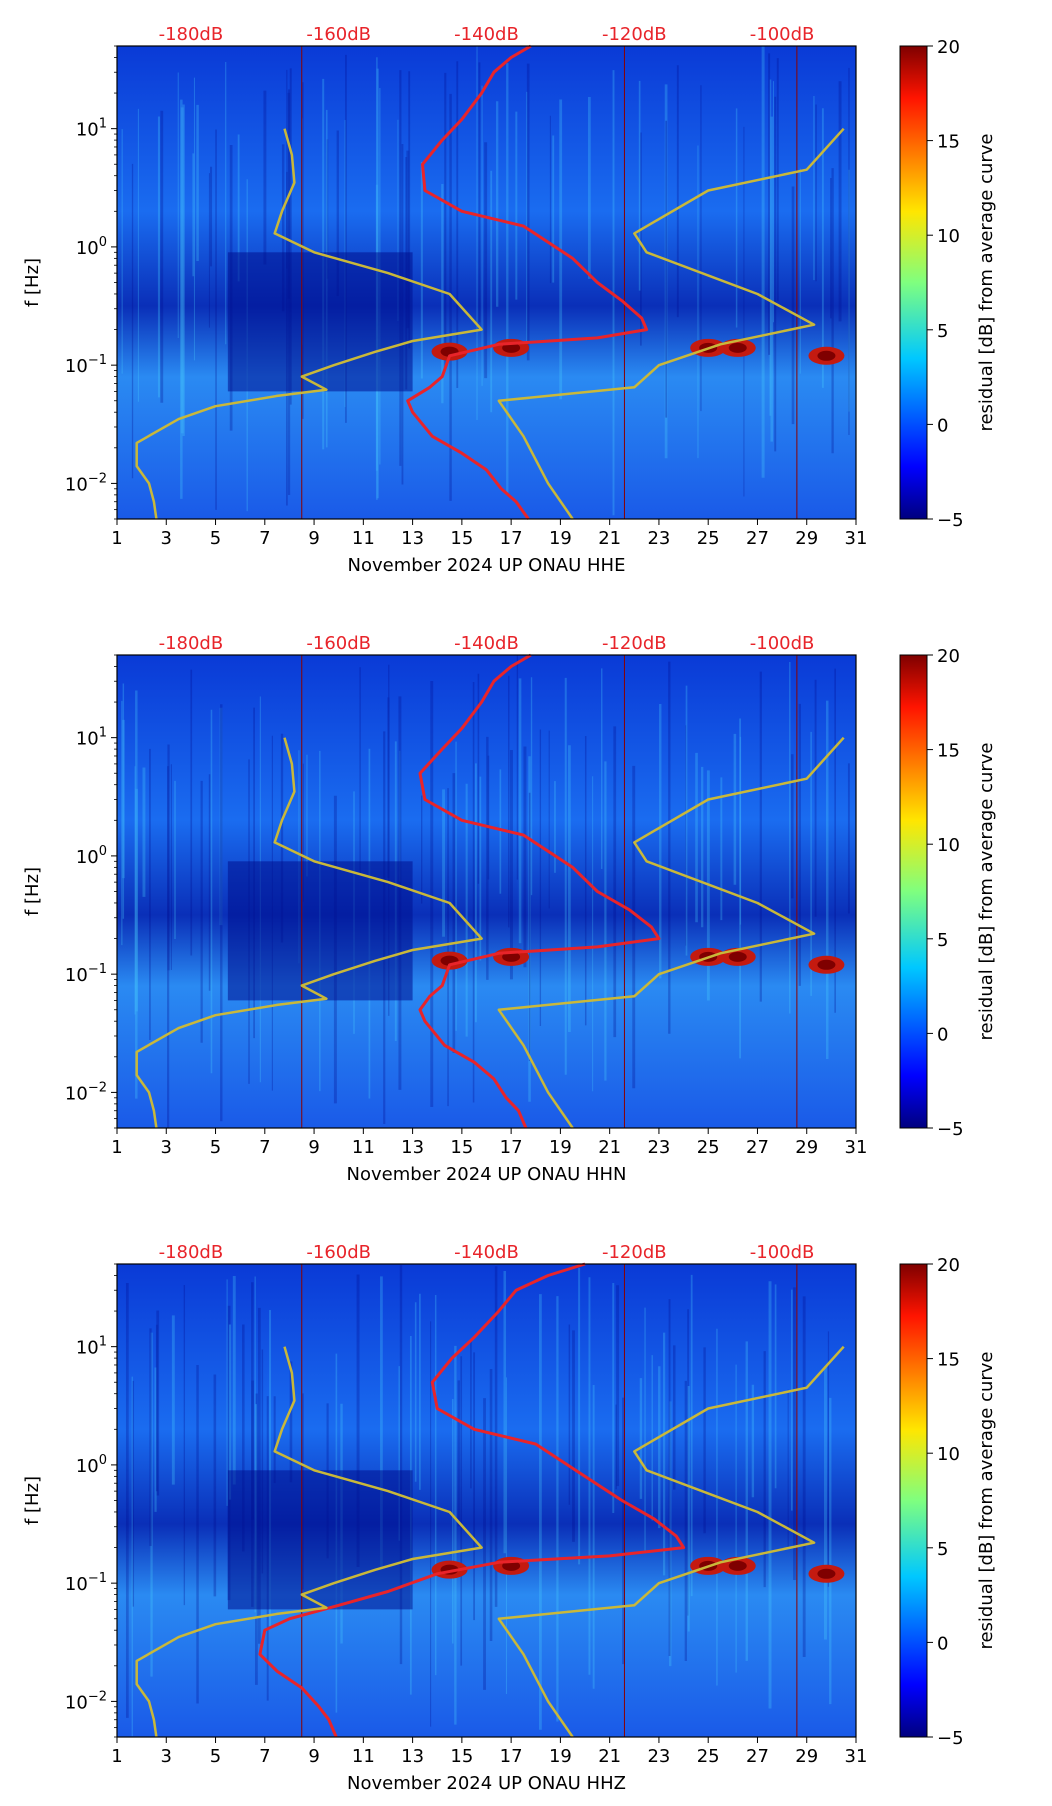  Describe the element at coordinates (486, 1783) in the screenshot. I see `x-axis-label: November 2024 UP ONAU HHZ` at that location.